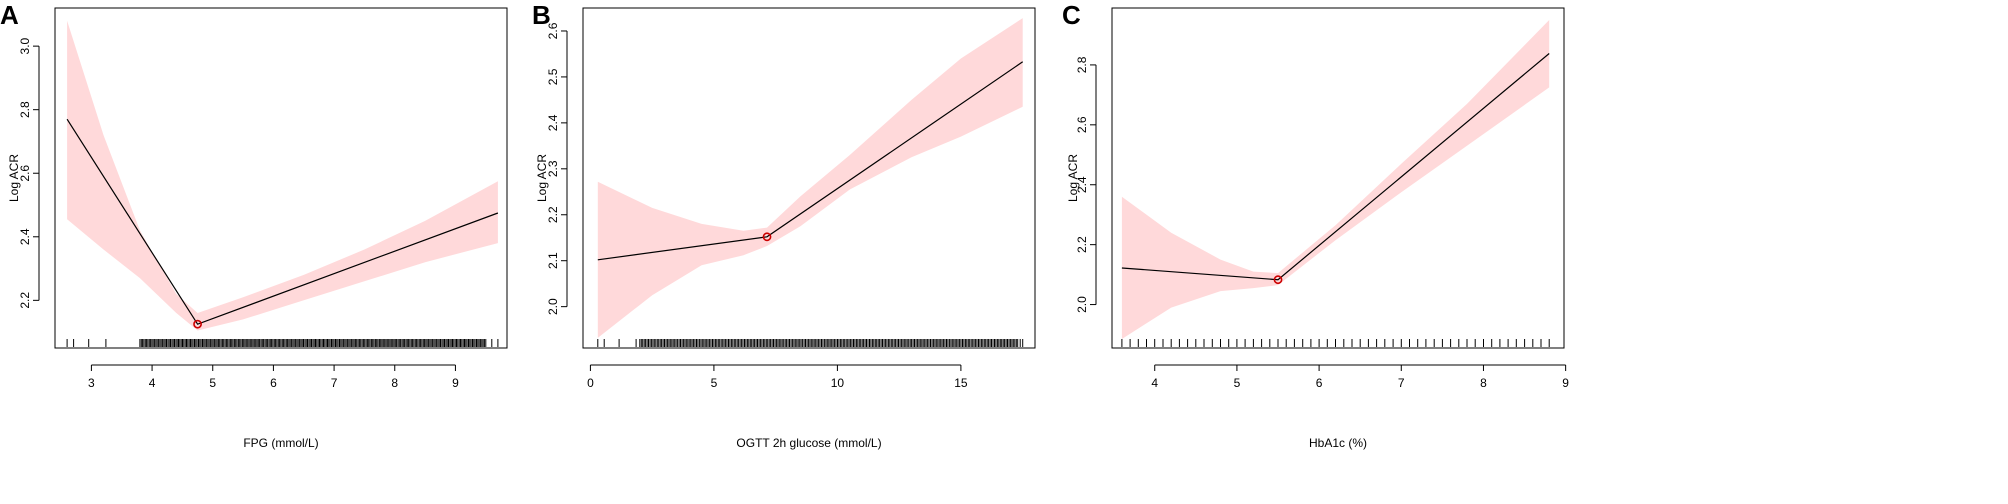 The width and height of the screenshot is (2008, 504). What do you see at coordinates (91, 383) in the screenshot?
I see `panel-a-x-tick-label: 3` at bounding box center [91, 383].